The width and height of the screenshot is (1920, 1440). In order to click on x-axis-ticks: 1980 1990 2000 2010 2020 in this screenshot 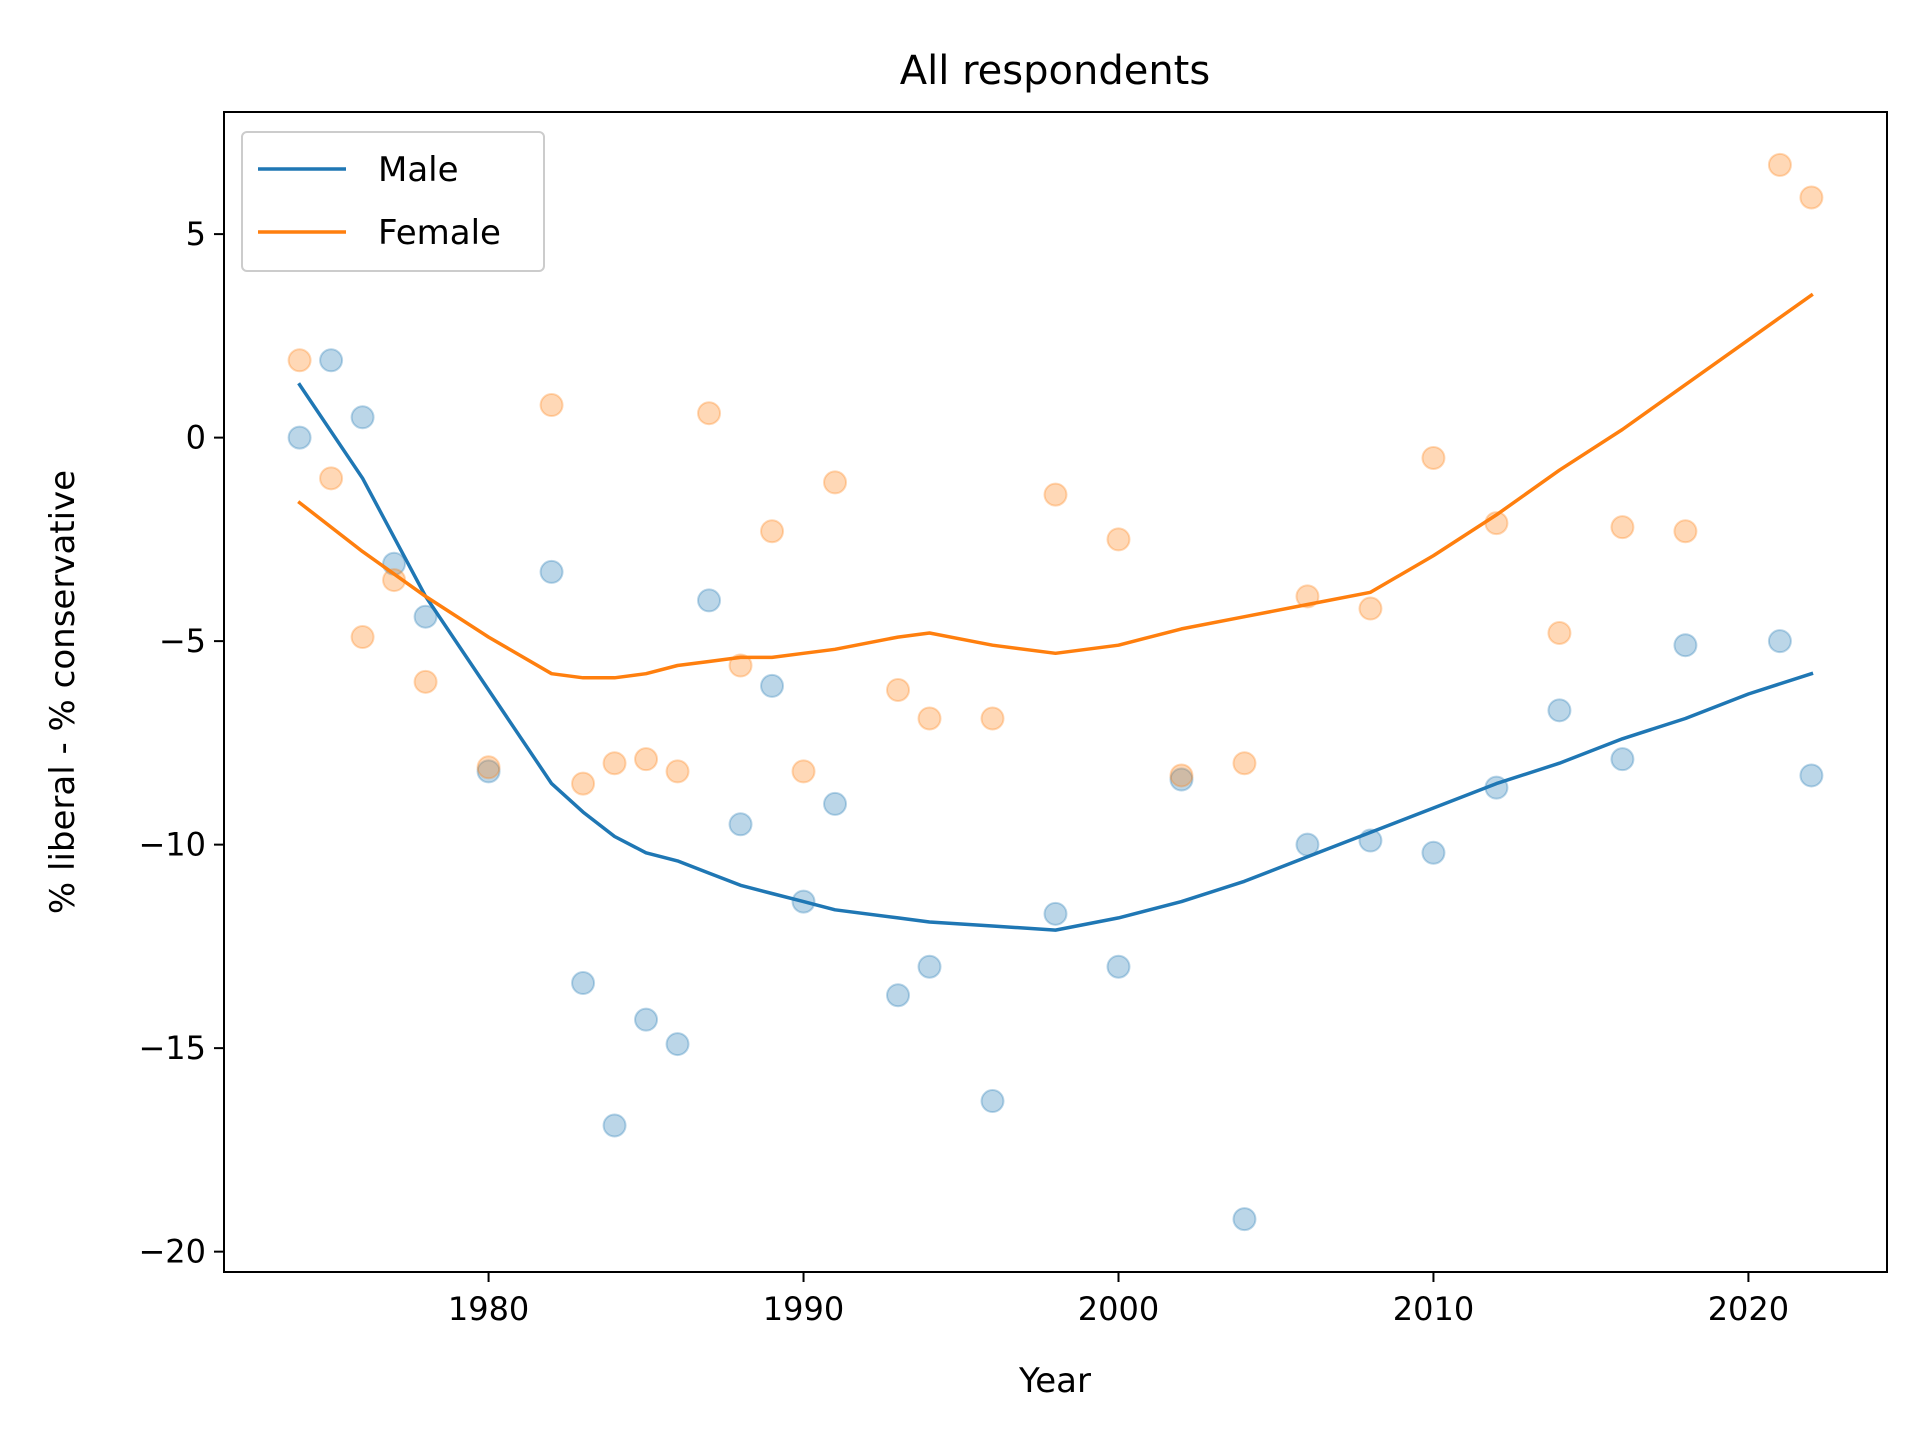, I will do `click(1118, 1300)`.